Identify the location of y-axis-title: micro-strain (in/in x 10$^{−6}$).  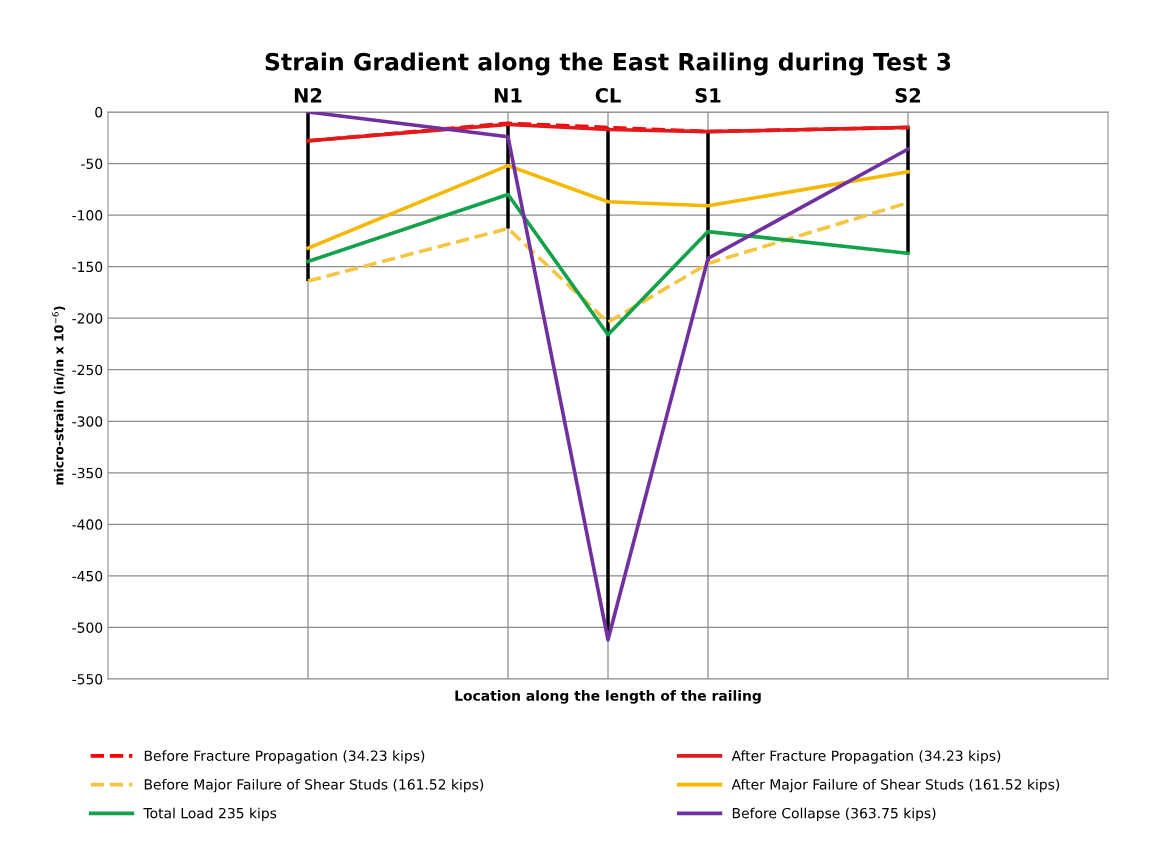
(59, 395).